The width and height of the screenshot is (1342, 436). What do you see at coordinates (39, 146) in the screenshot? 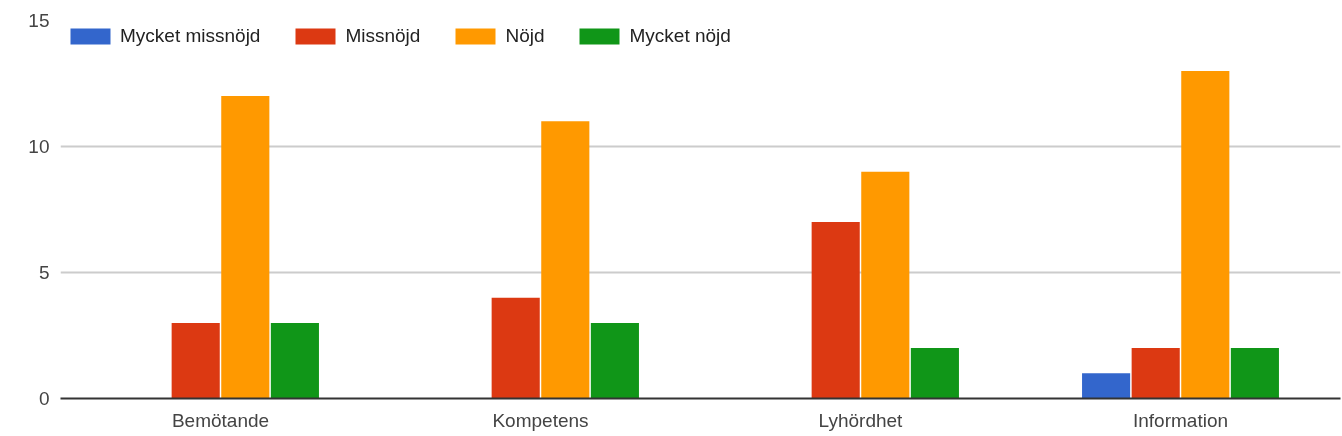
I see `y-tick-label: 10` at bounding box center [39, 146].